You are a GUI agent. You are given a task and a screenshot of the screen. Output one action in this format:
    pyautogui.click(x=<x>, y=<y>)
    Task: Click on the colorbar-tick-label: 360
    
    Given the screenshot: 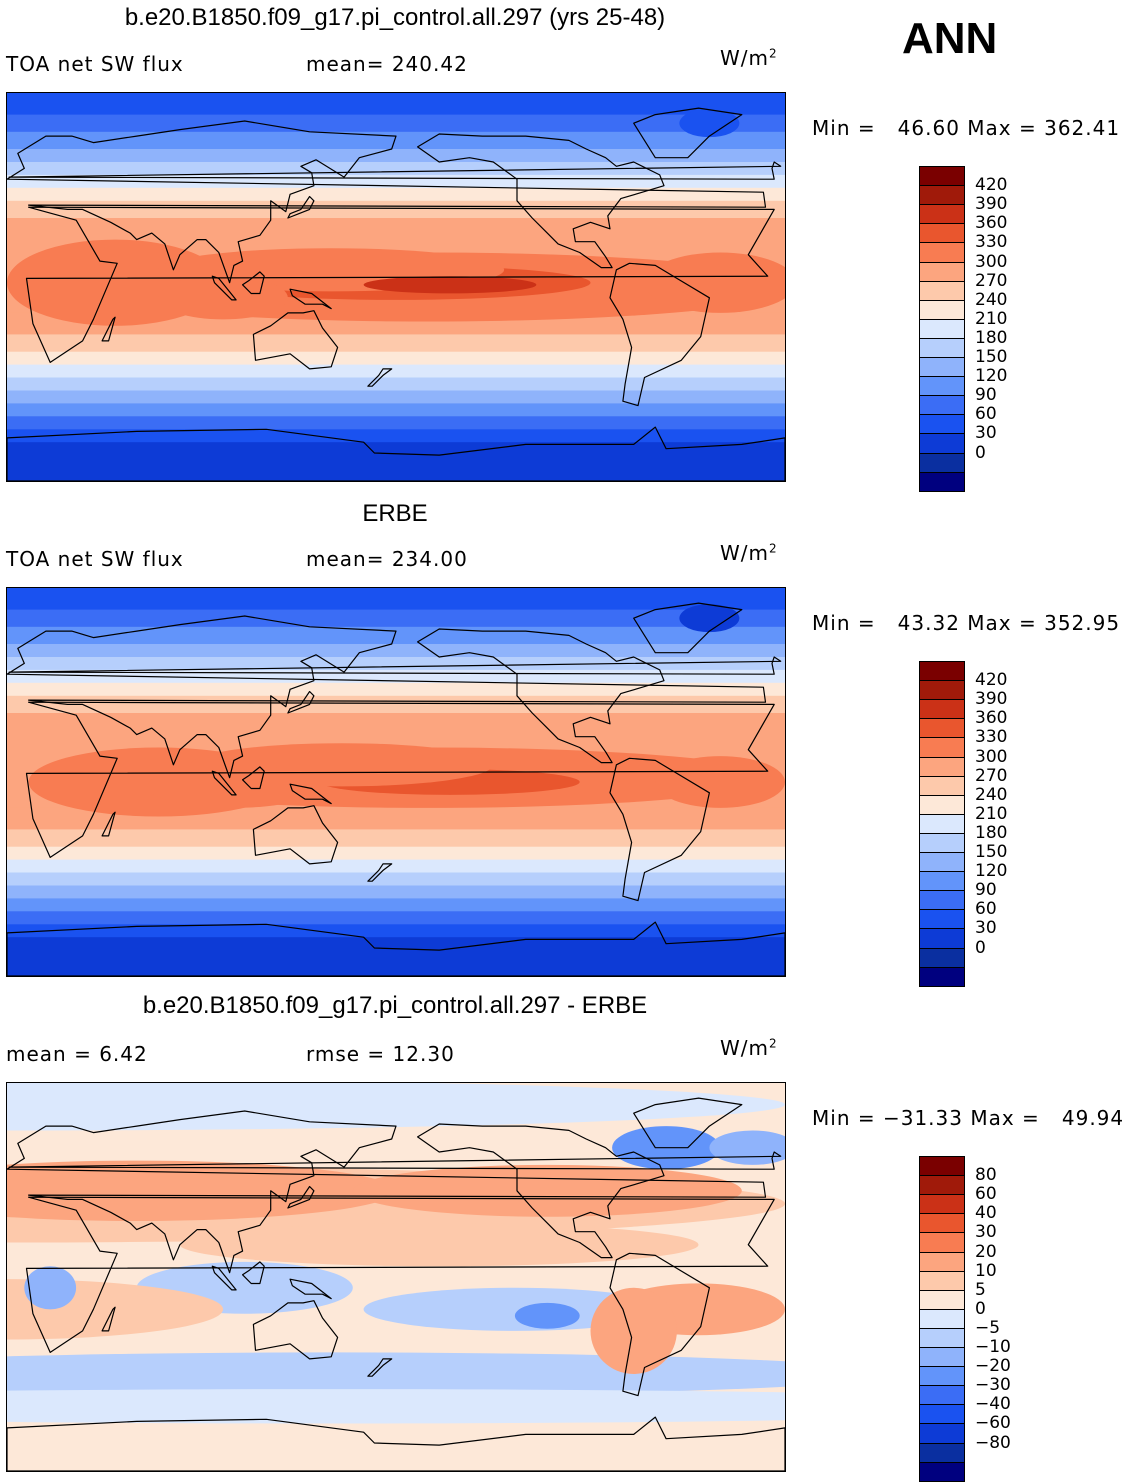 What is the action you would take?
    pyautogui.click(x=991, y=718)
    